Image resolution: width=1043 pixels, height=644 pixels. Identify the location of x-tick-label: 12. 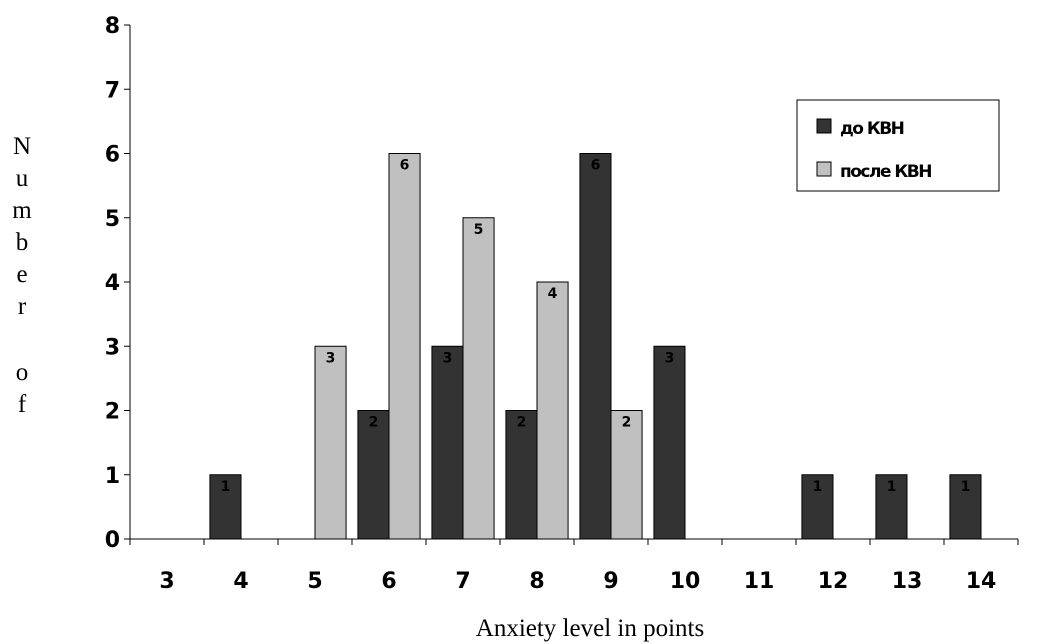
(833, 581).